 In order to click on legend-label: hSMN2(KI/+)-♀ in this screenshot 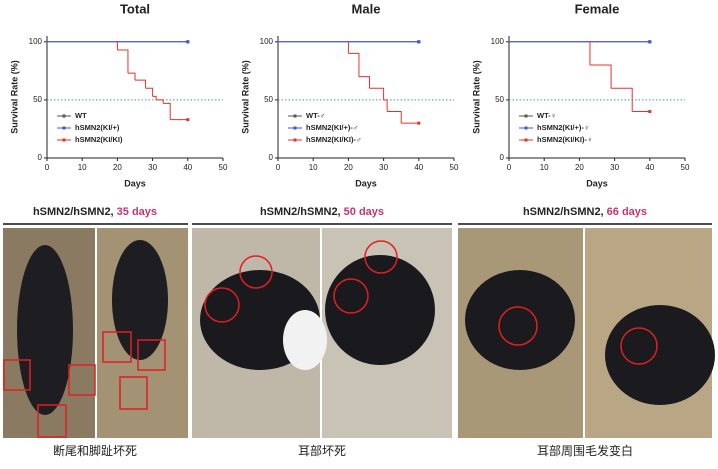, I will do `click(563, 127)`.